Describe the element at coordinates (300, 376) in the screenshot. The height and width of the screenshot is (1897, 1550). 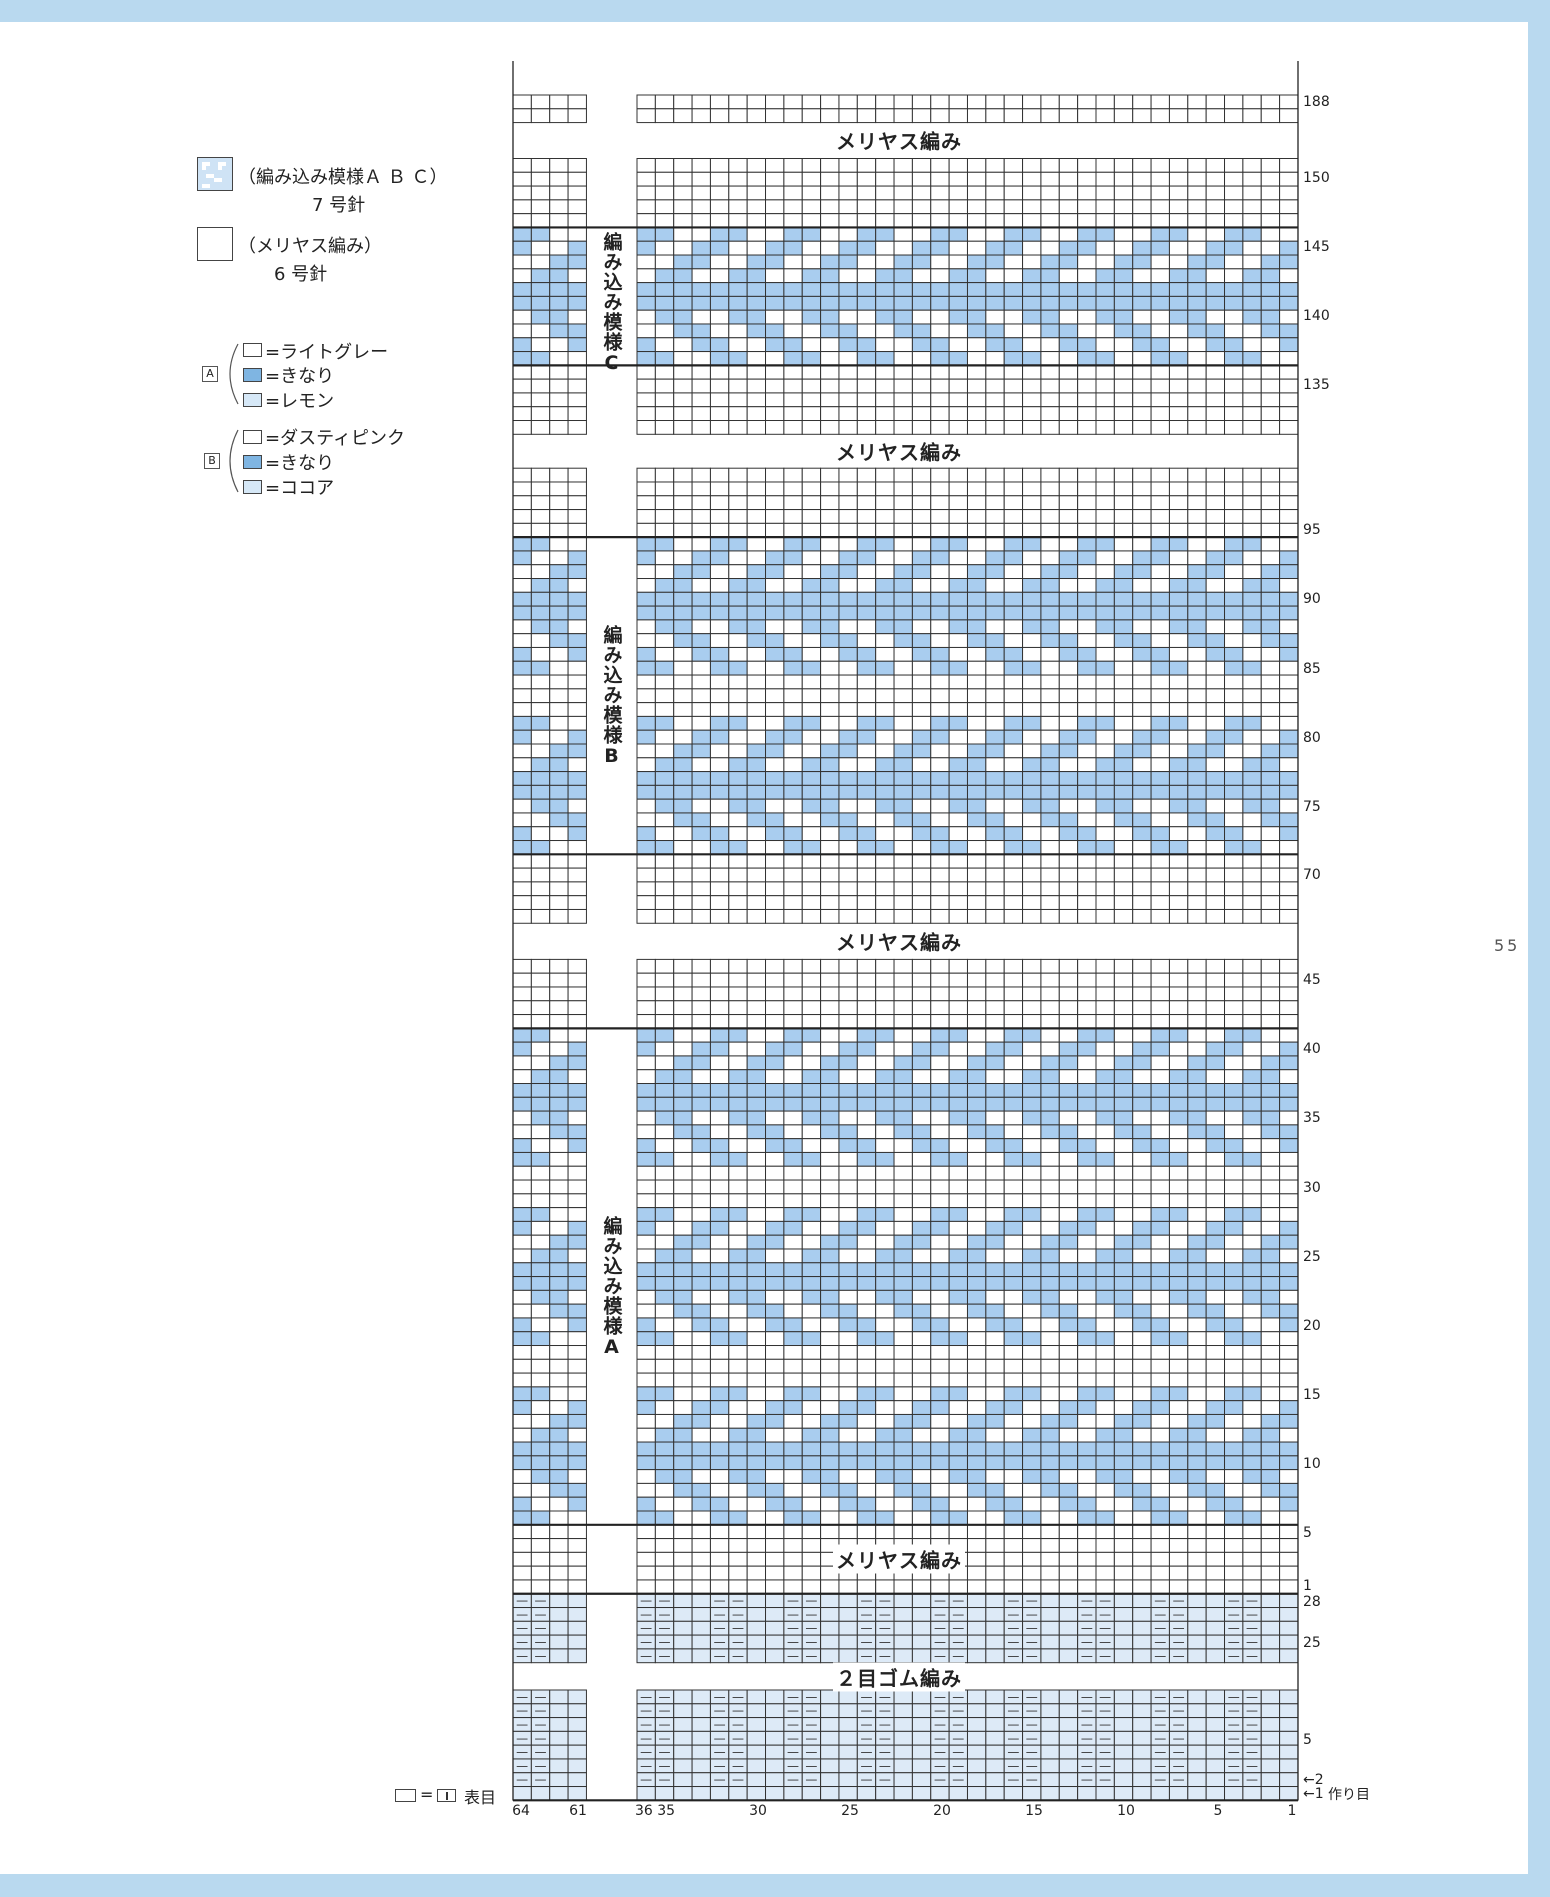
I see `scheme-a-color-label: =きなり` at that location.